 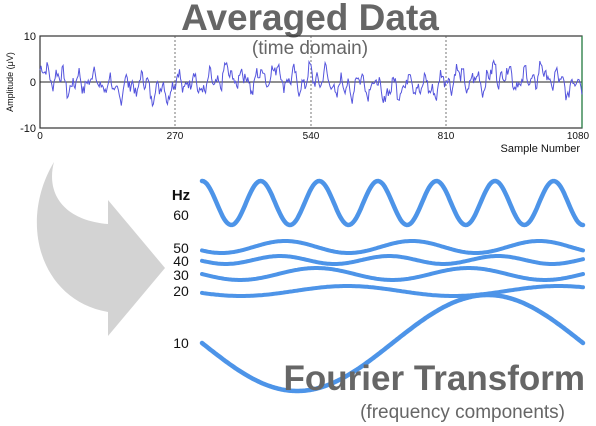 What do you see at coordinates (175, 136) in the screenshot?
I see `xtick-270: 270` at bounding box center [175, 136].